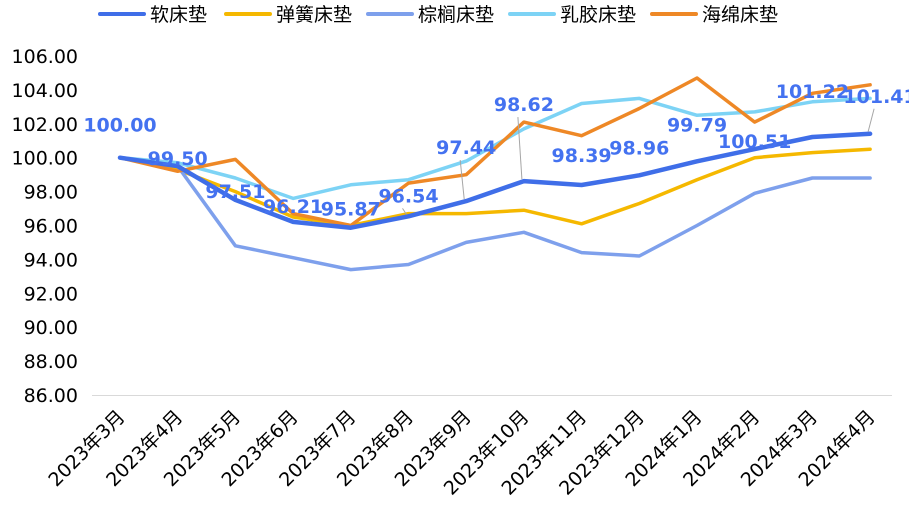 The image size is (909, 521). I want to click on y-tick-label: 102.00, so click(45, 125).